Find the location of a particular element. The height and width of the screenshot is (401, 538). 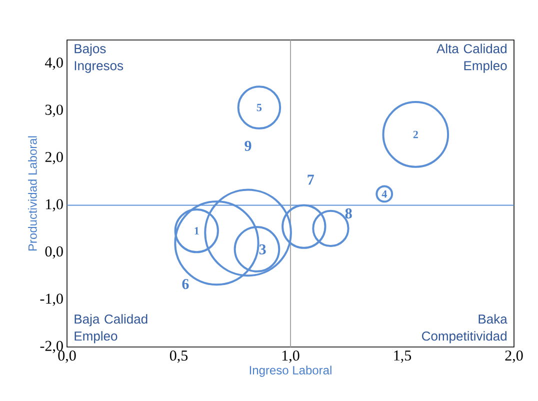

y-tick-label: -1,0 is located at coordinates (51, 300).